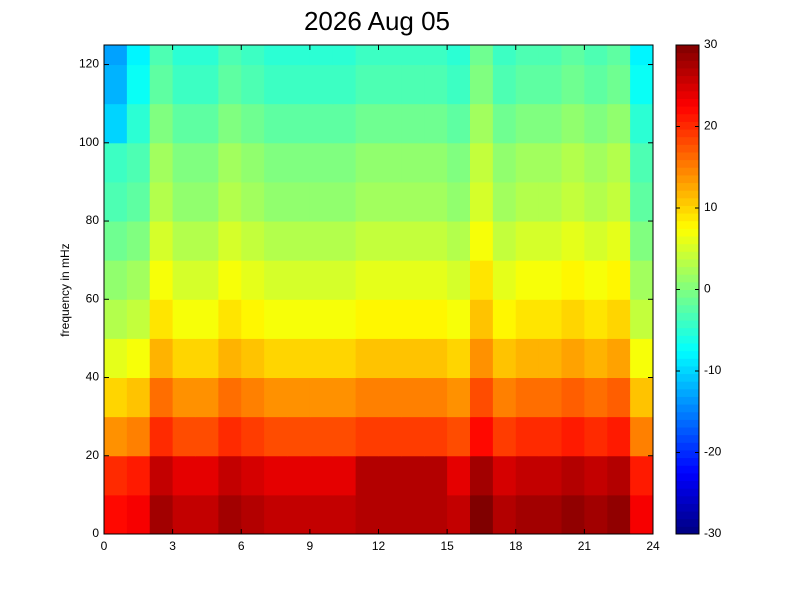 Image resolution: width=801 pixels, height=600 pixels. I want to click on x-tick-label: 24, so click(653, 546).